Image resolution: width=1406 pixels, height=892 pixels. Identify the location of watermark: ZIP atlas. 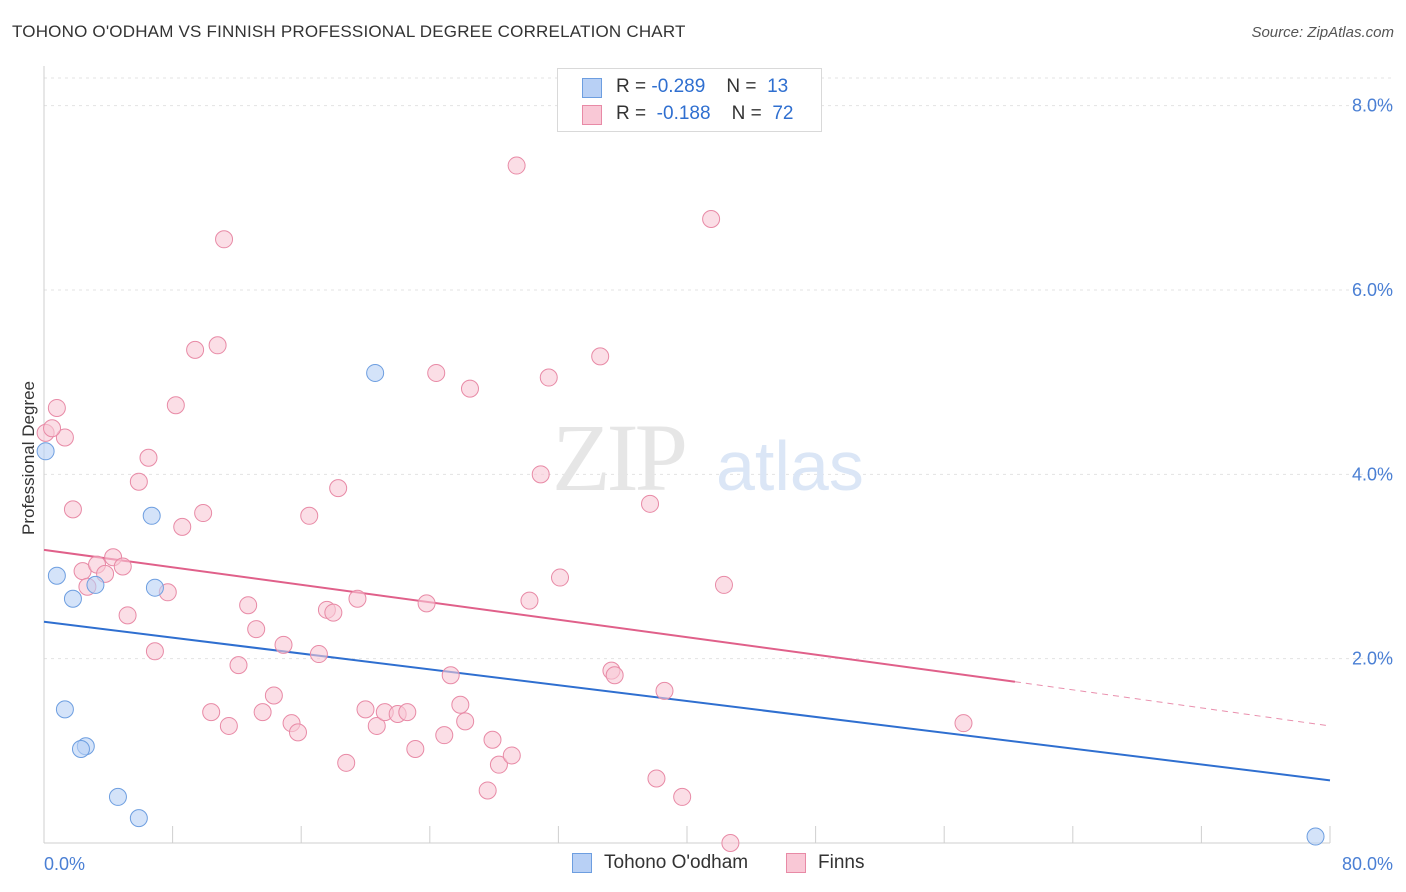
(708, 457).